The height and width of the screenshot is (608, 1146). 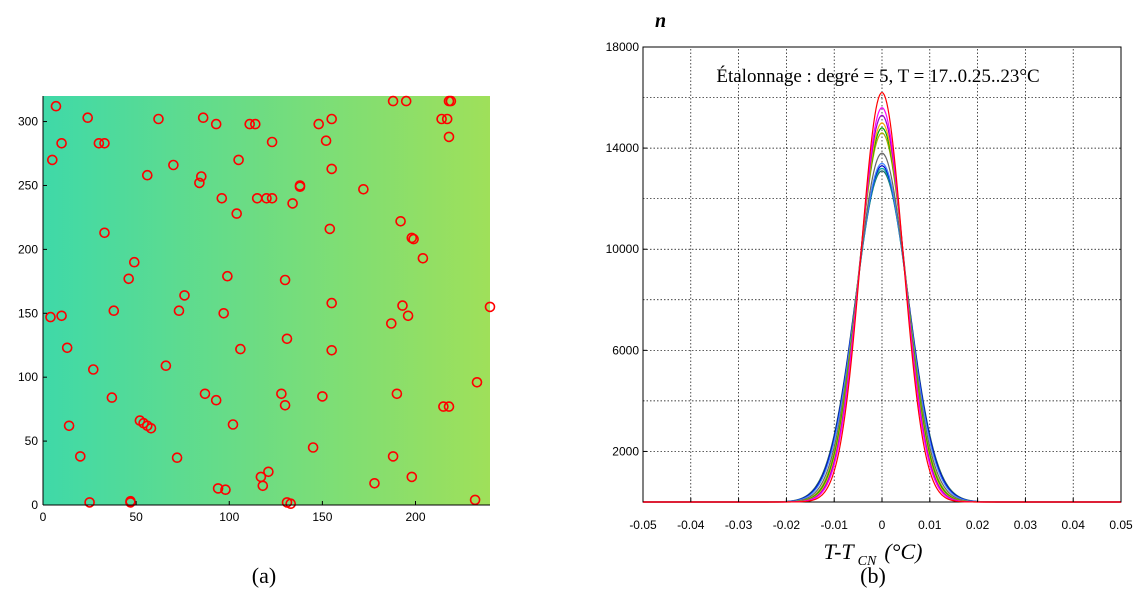 I want to click on x-tick-label: 0.05, so click(x=1121, y=525).